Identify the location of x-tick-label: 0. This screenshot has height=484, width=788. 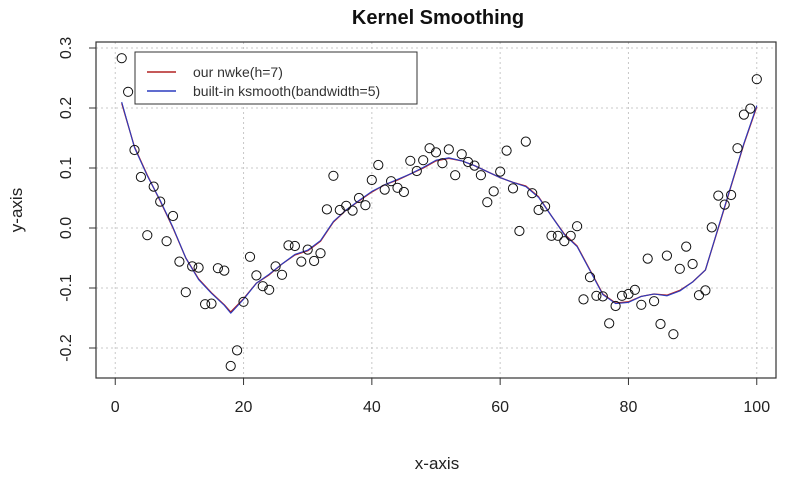
(115, 407).